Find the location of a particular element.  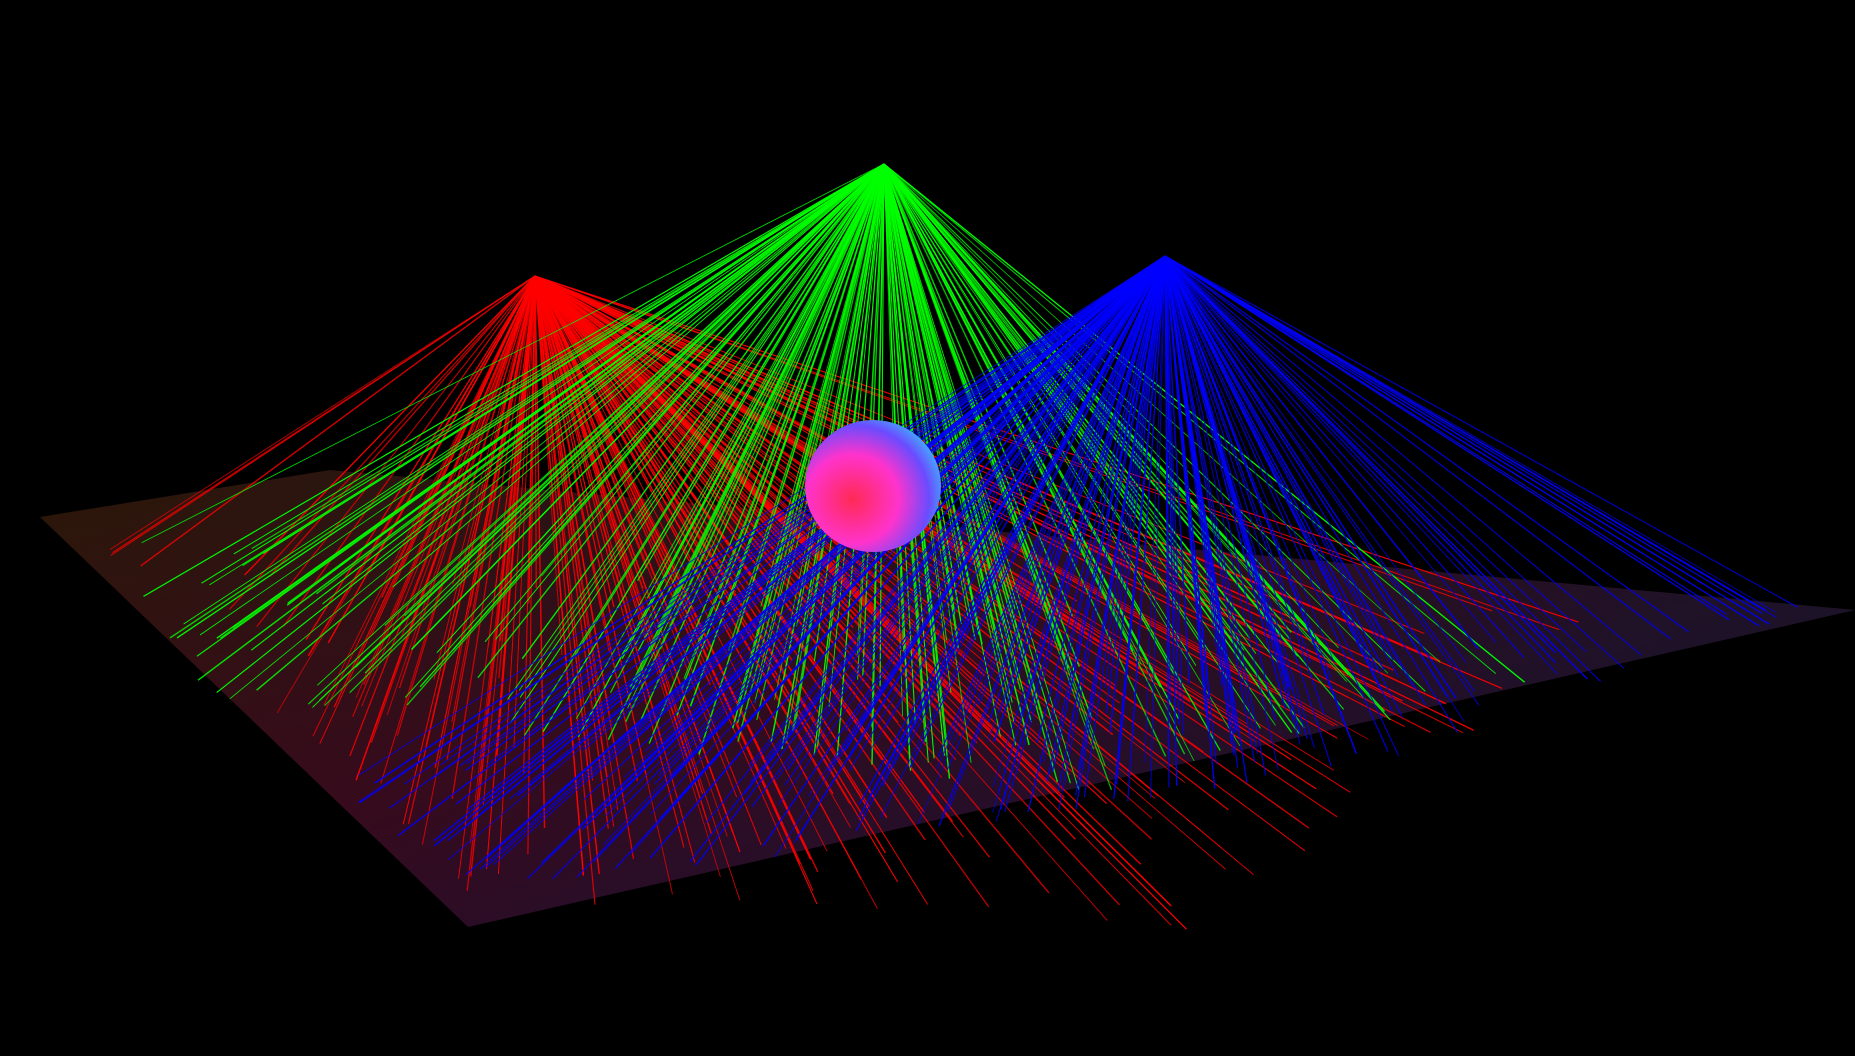

sphere-object is located at coordinates (873, 486).